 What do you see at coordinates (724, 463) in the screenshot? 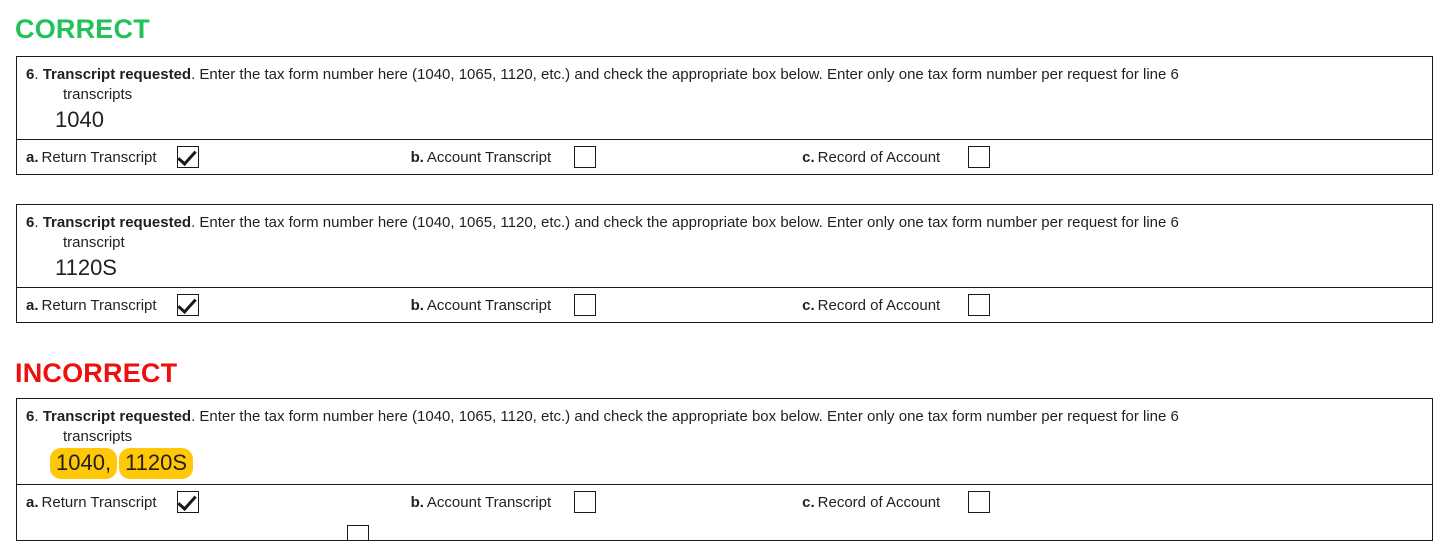
I see `tax-form-number-value: 1040, 1120S` at bounding box center [724, 463].